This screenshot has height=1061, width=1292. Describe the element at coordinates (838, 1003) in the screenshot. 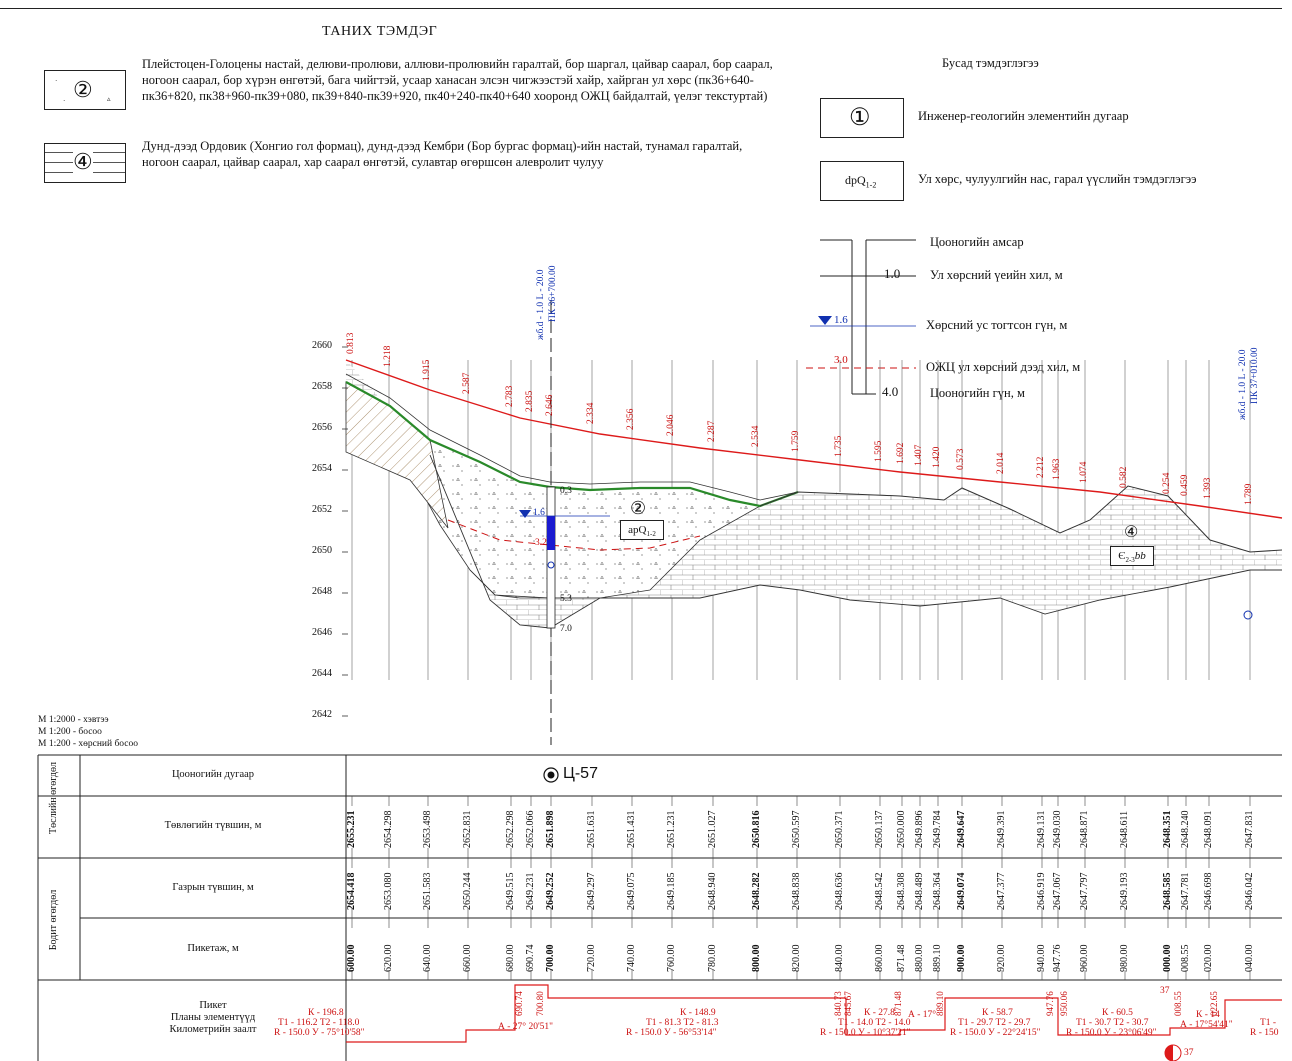

I see `plan-mark: 840.73` at that location.